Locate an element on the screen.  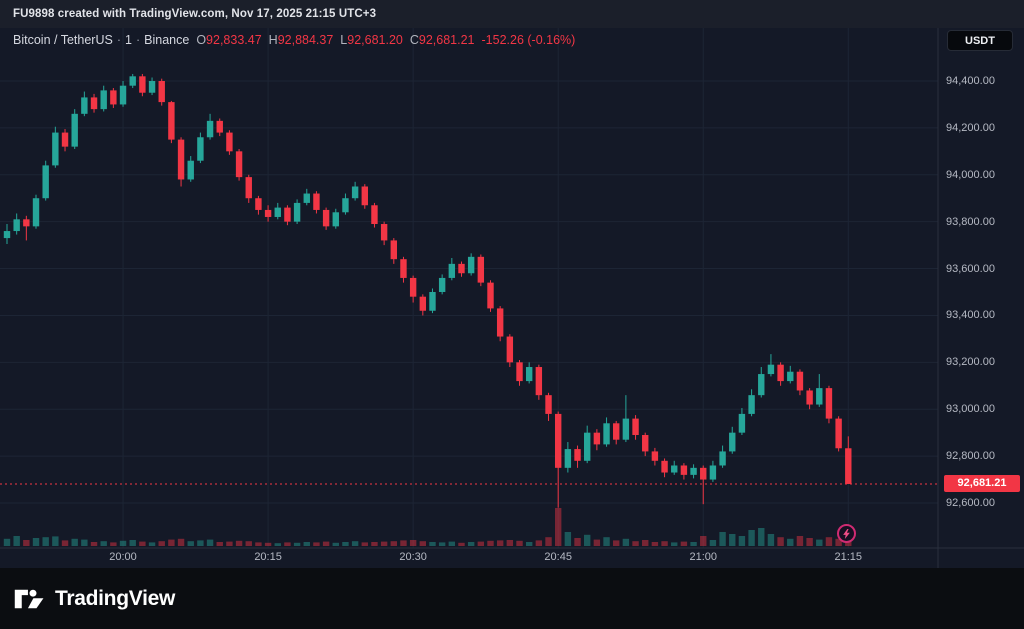
time-axis-label: 21:15 is located at coordinates (848, 557).